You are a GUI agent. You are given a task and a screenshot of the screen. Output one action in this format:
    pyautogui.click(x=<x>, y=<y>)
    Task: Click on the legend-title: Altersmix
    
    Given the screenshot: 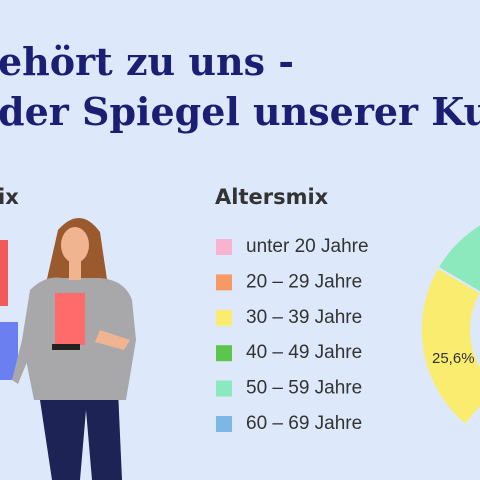 What is the action you would take?
    pyautogui.click(x=272, y=197)
    